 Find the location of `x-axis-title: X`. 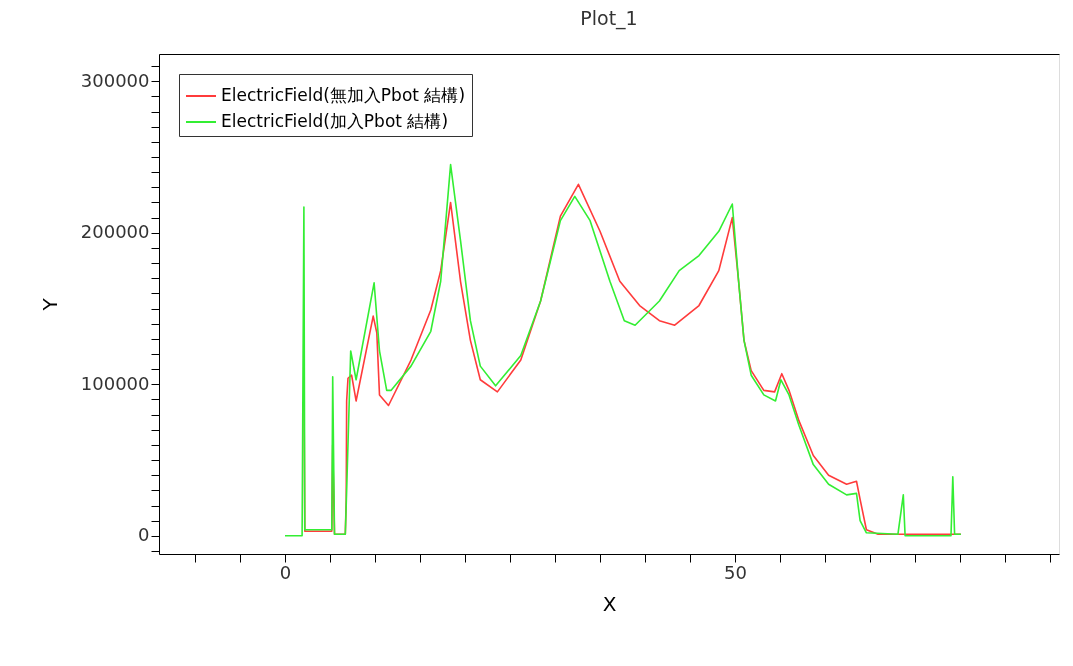

x-axis-title: X is located at coordinates (609, 603).